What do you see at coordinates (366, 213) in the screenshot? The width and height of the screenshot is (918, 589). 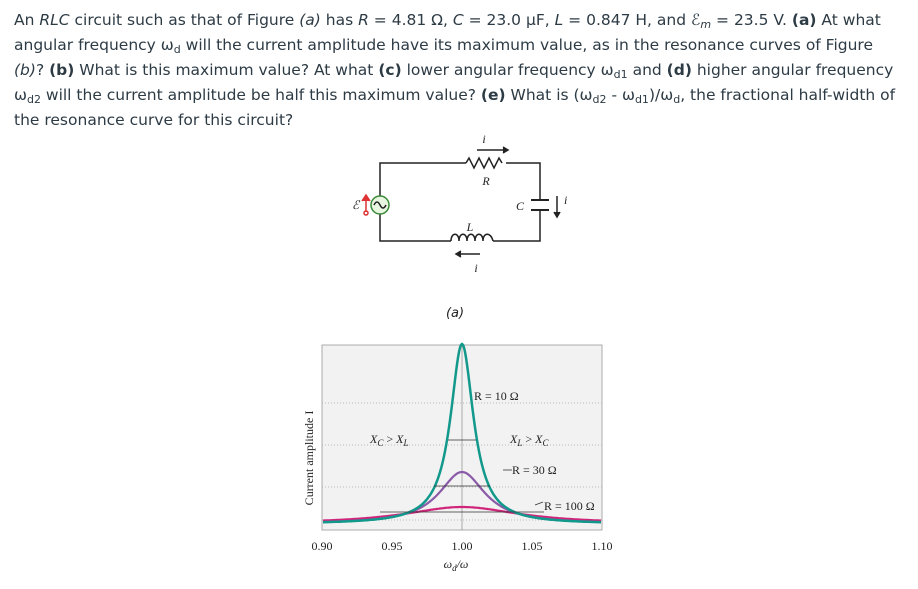 I see `terminal` at bounding box center [366, 213].